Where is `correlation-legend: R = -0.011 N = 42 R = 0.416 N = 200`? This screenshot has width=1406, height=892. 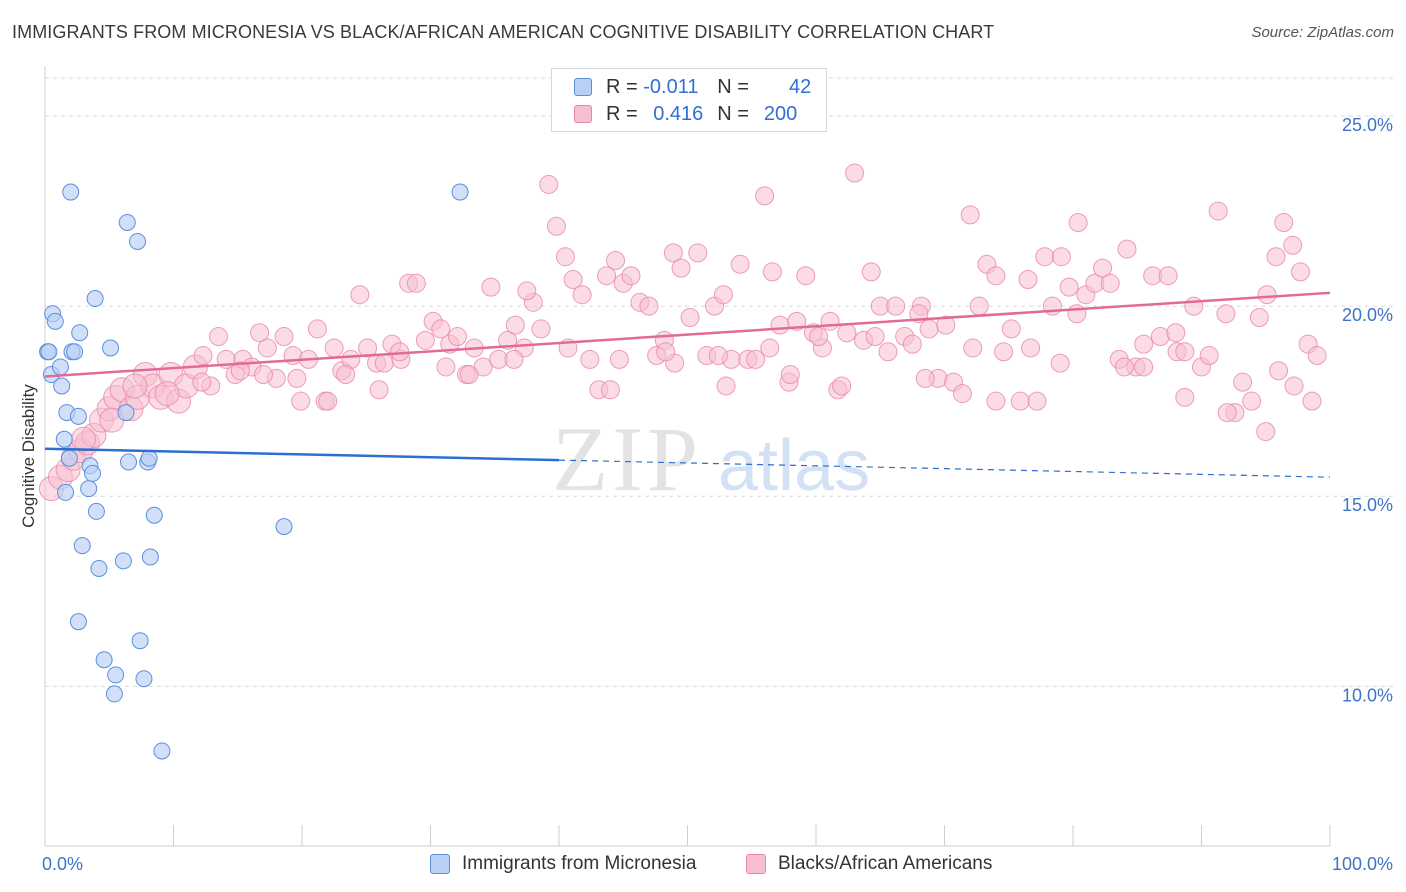
correlation-legend: R = -0.011 N = 42 R = 0.416 N = 200 is located at coordinates (689, 100).